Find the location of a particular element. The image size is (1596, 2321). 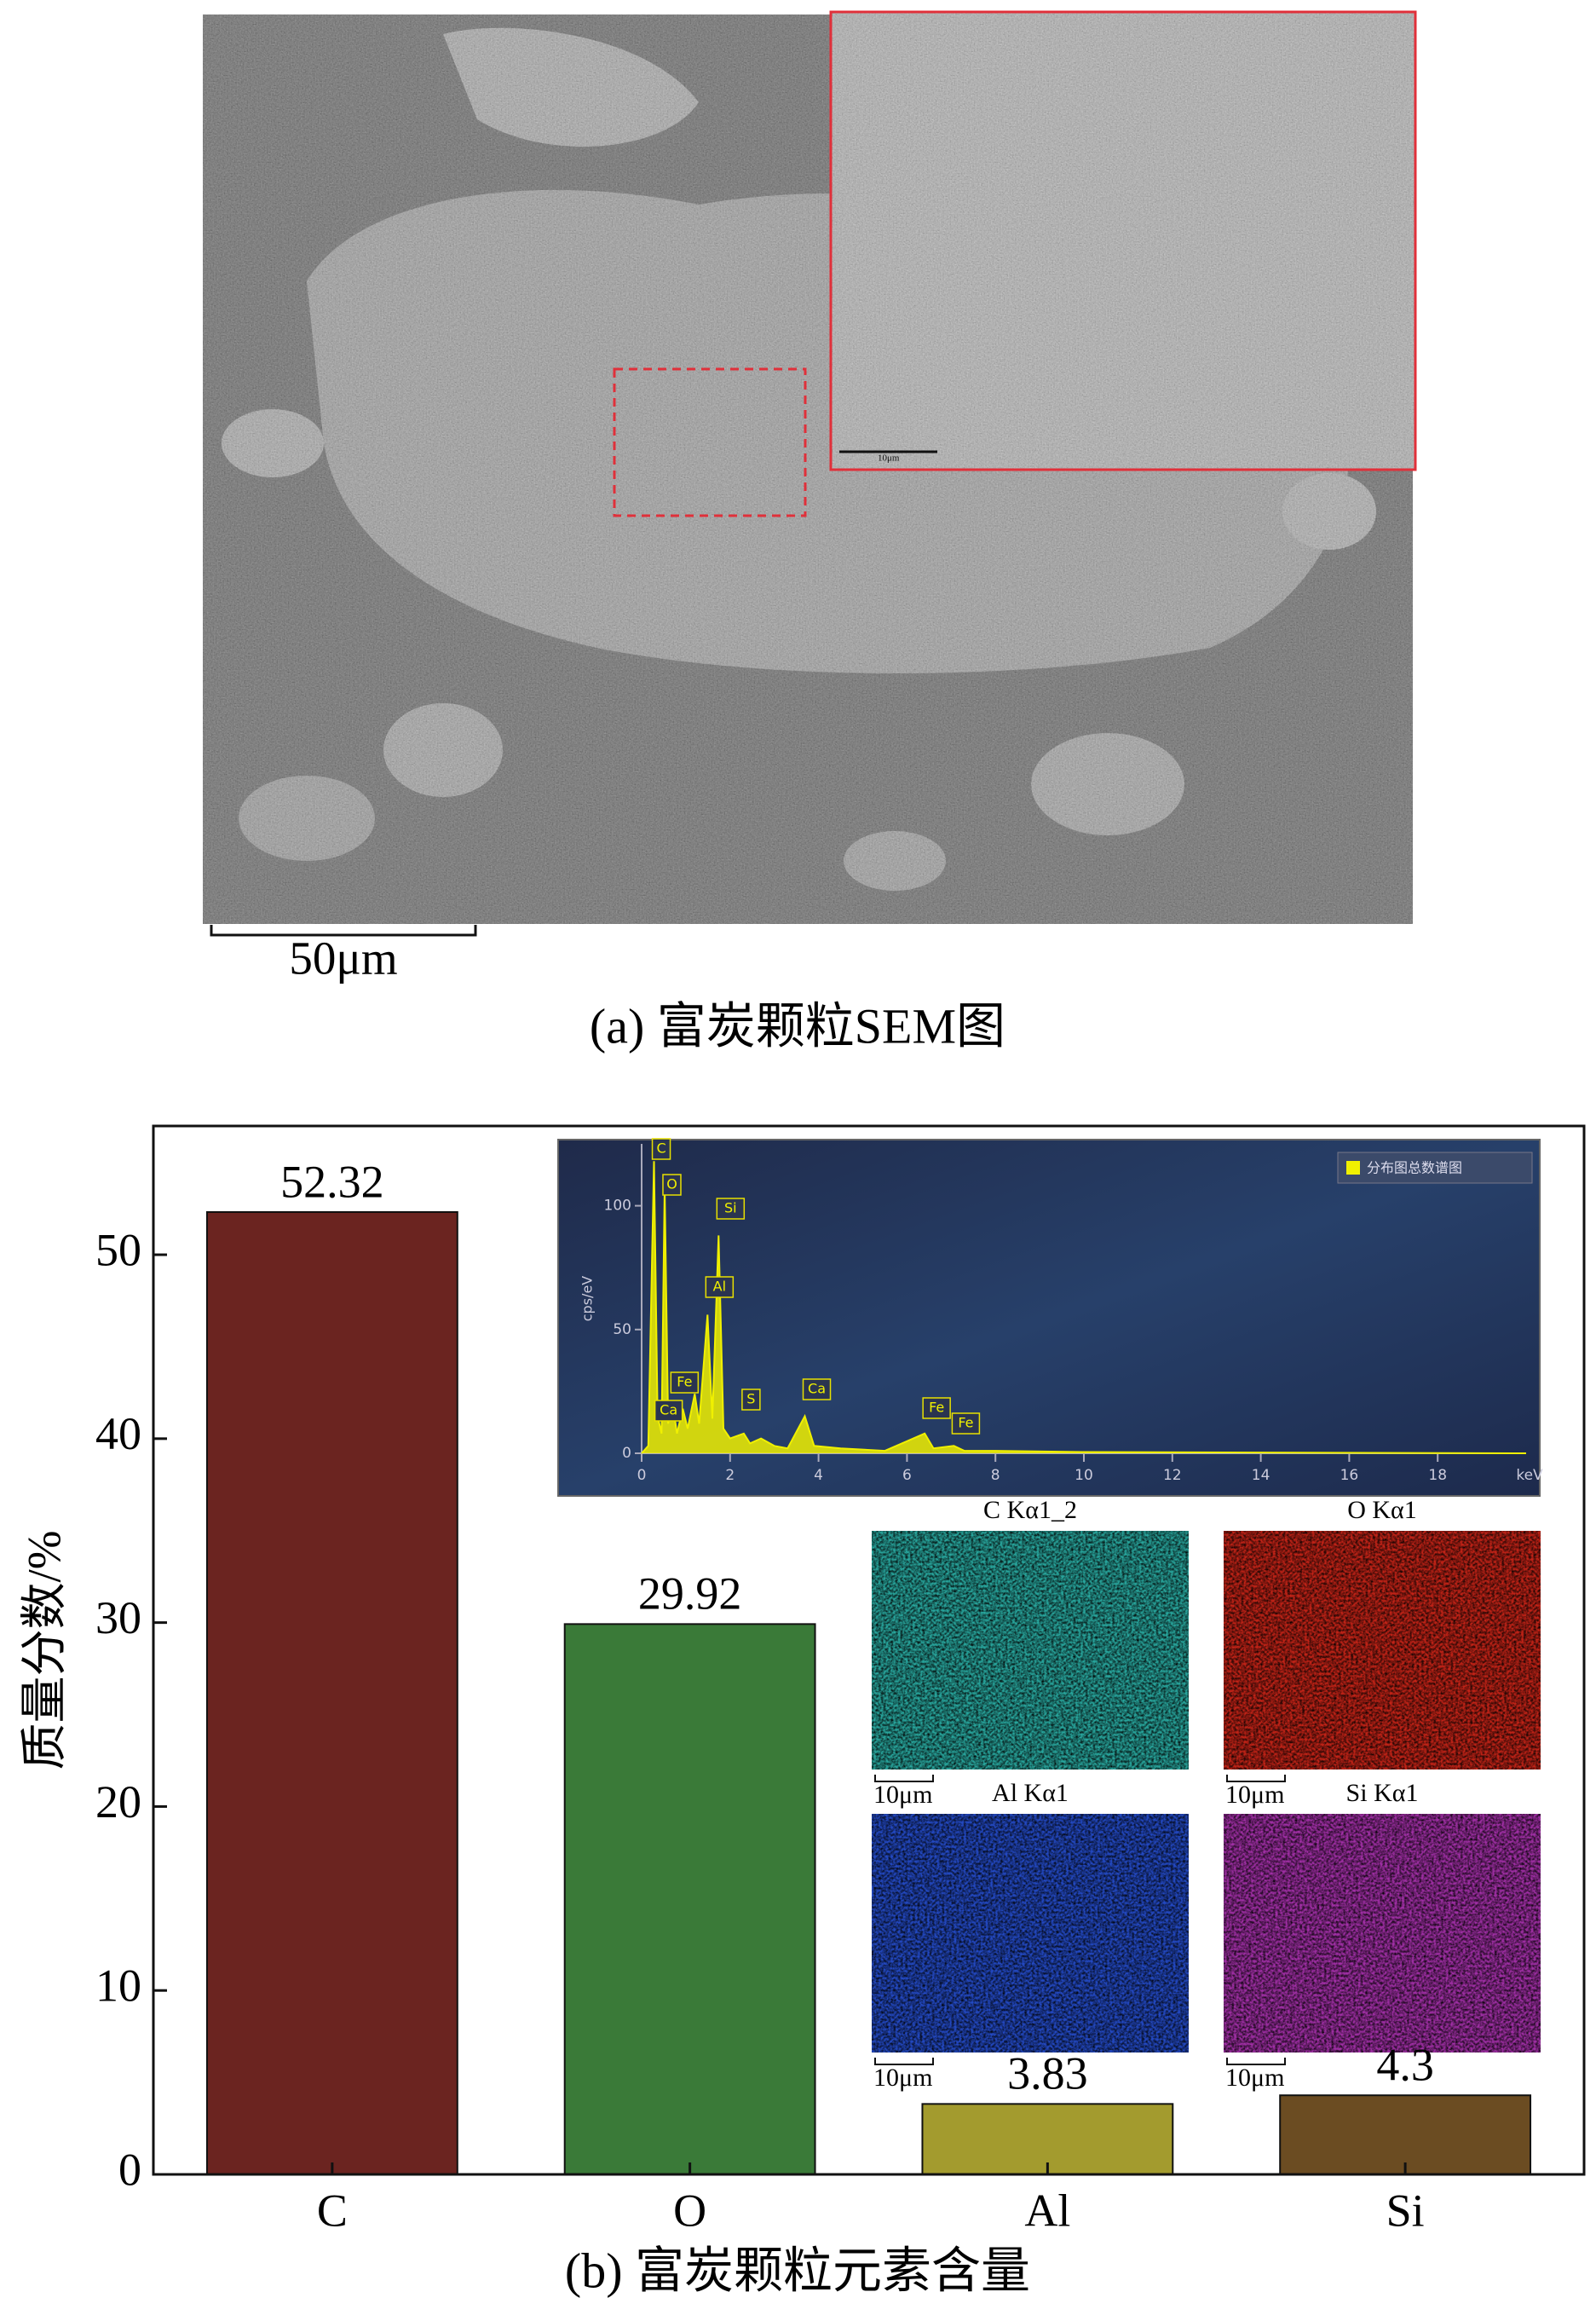

value-label: 52.32 is located at coordinates (332, 1181).